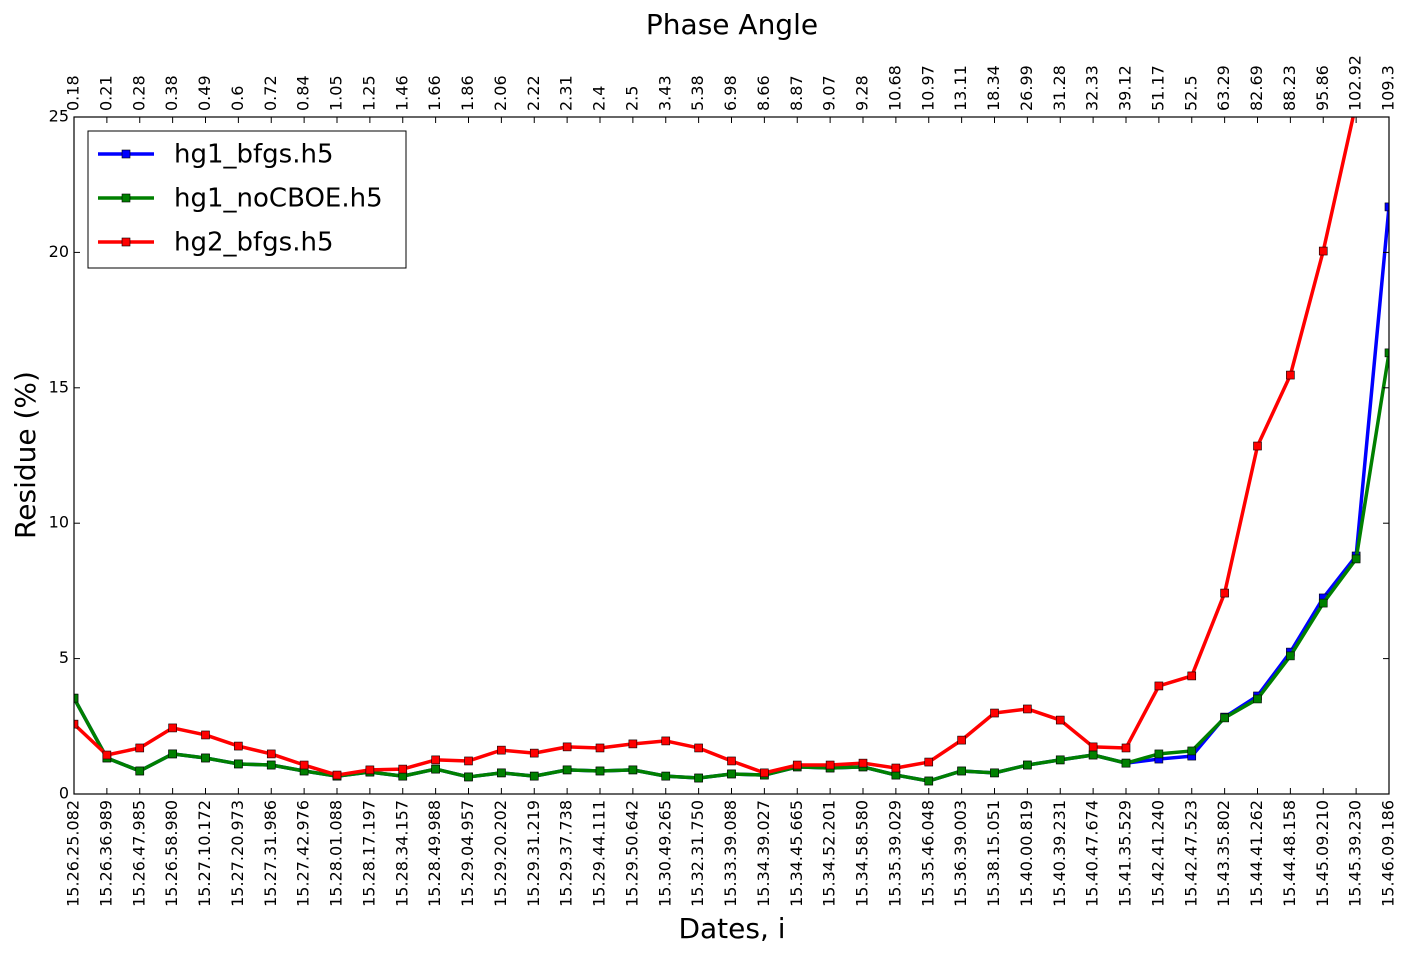 The image size is (1415, 957). What do you see at coordinates (73, 93) in the screenshot?
I see `top-tick-label: 0.18` at bounding box center [73, 93].